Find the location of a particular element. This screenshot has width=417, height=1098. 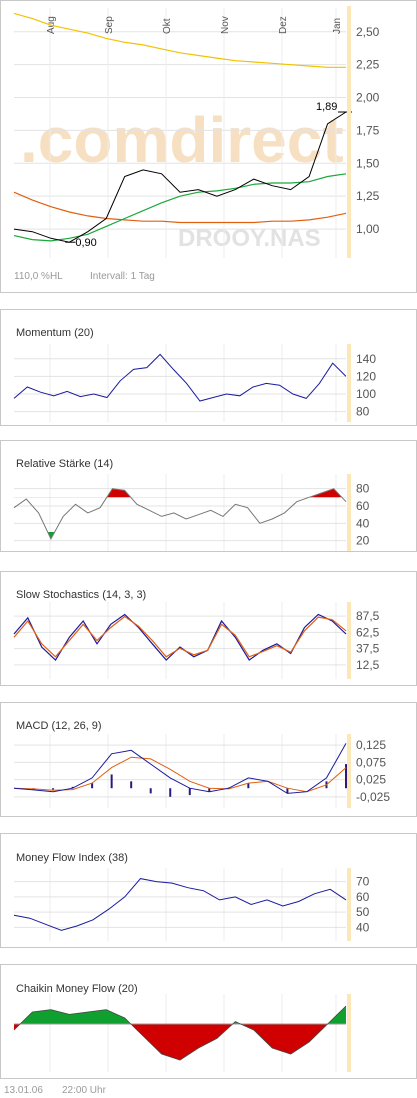

y-tick-label: 37,5 is located at coordinates (368, 649).